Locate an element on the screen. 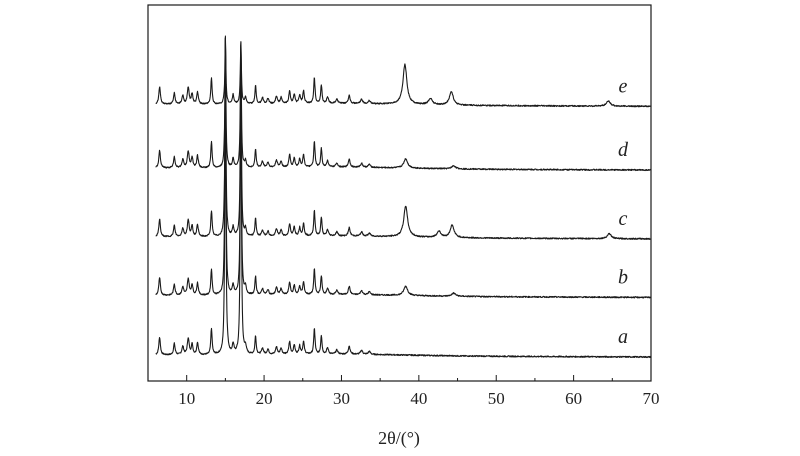 The height and width of the screenshot is (456, 800). series-label-c: c is located at coordinates (623, 219).